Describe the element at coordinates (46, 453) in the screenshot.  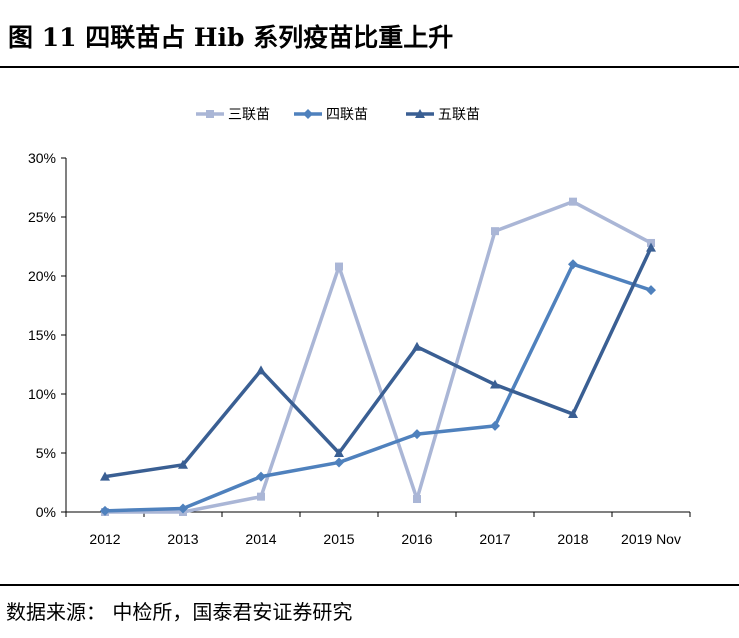
I see `y-tick-label: 5%` at that location.